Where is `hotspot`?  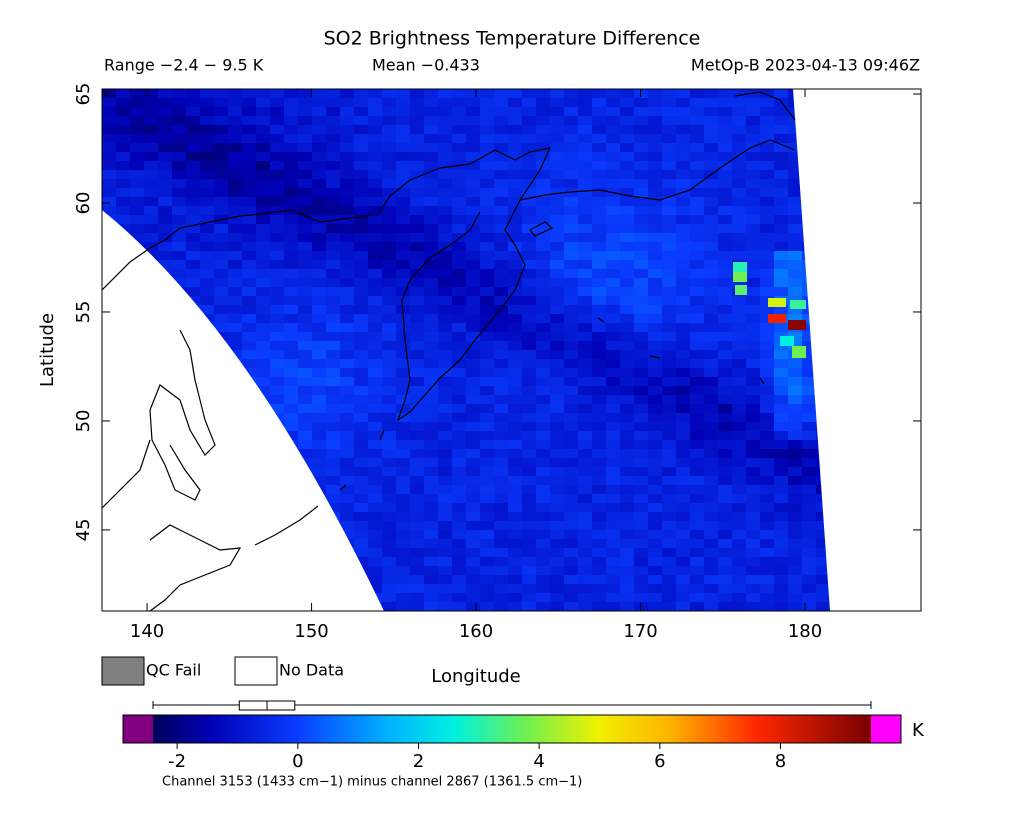
hotspot is located at coordinates (787, 341).